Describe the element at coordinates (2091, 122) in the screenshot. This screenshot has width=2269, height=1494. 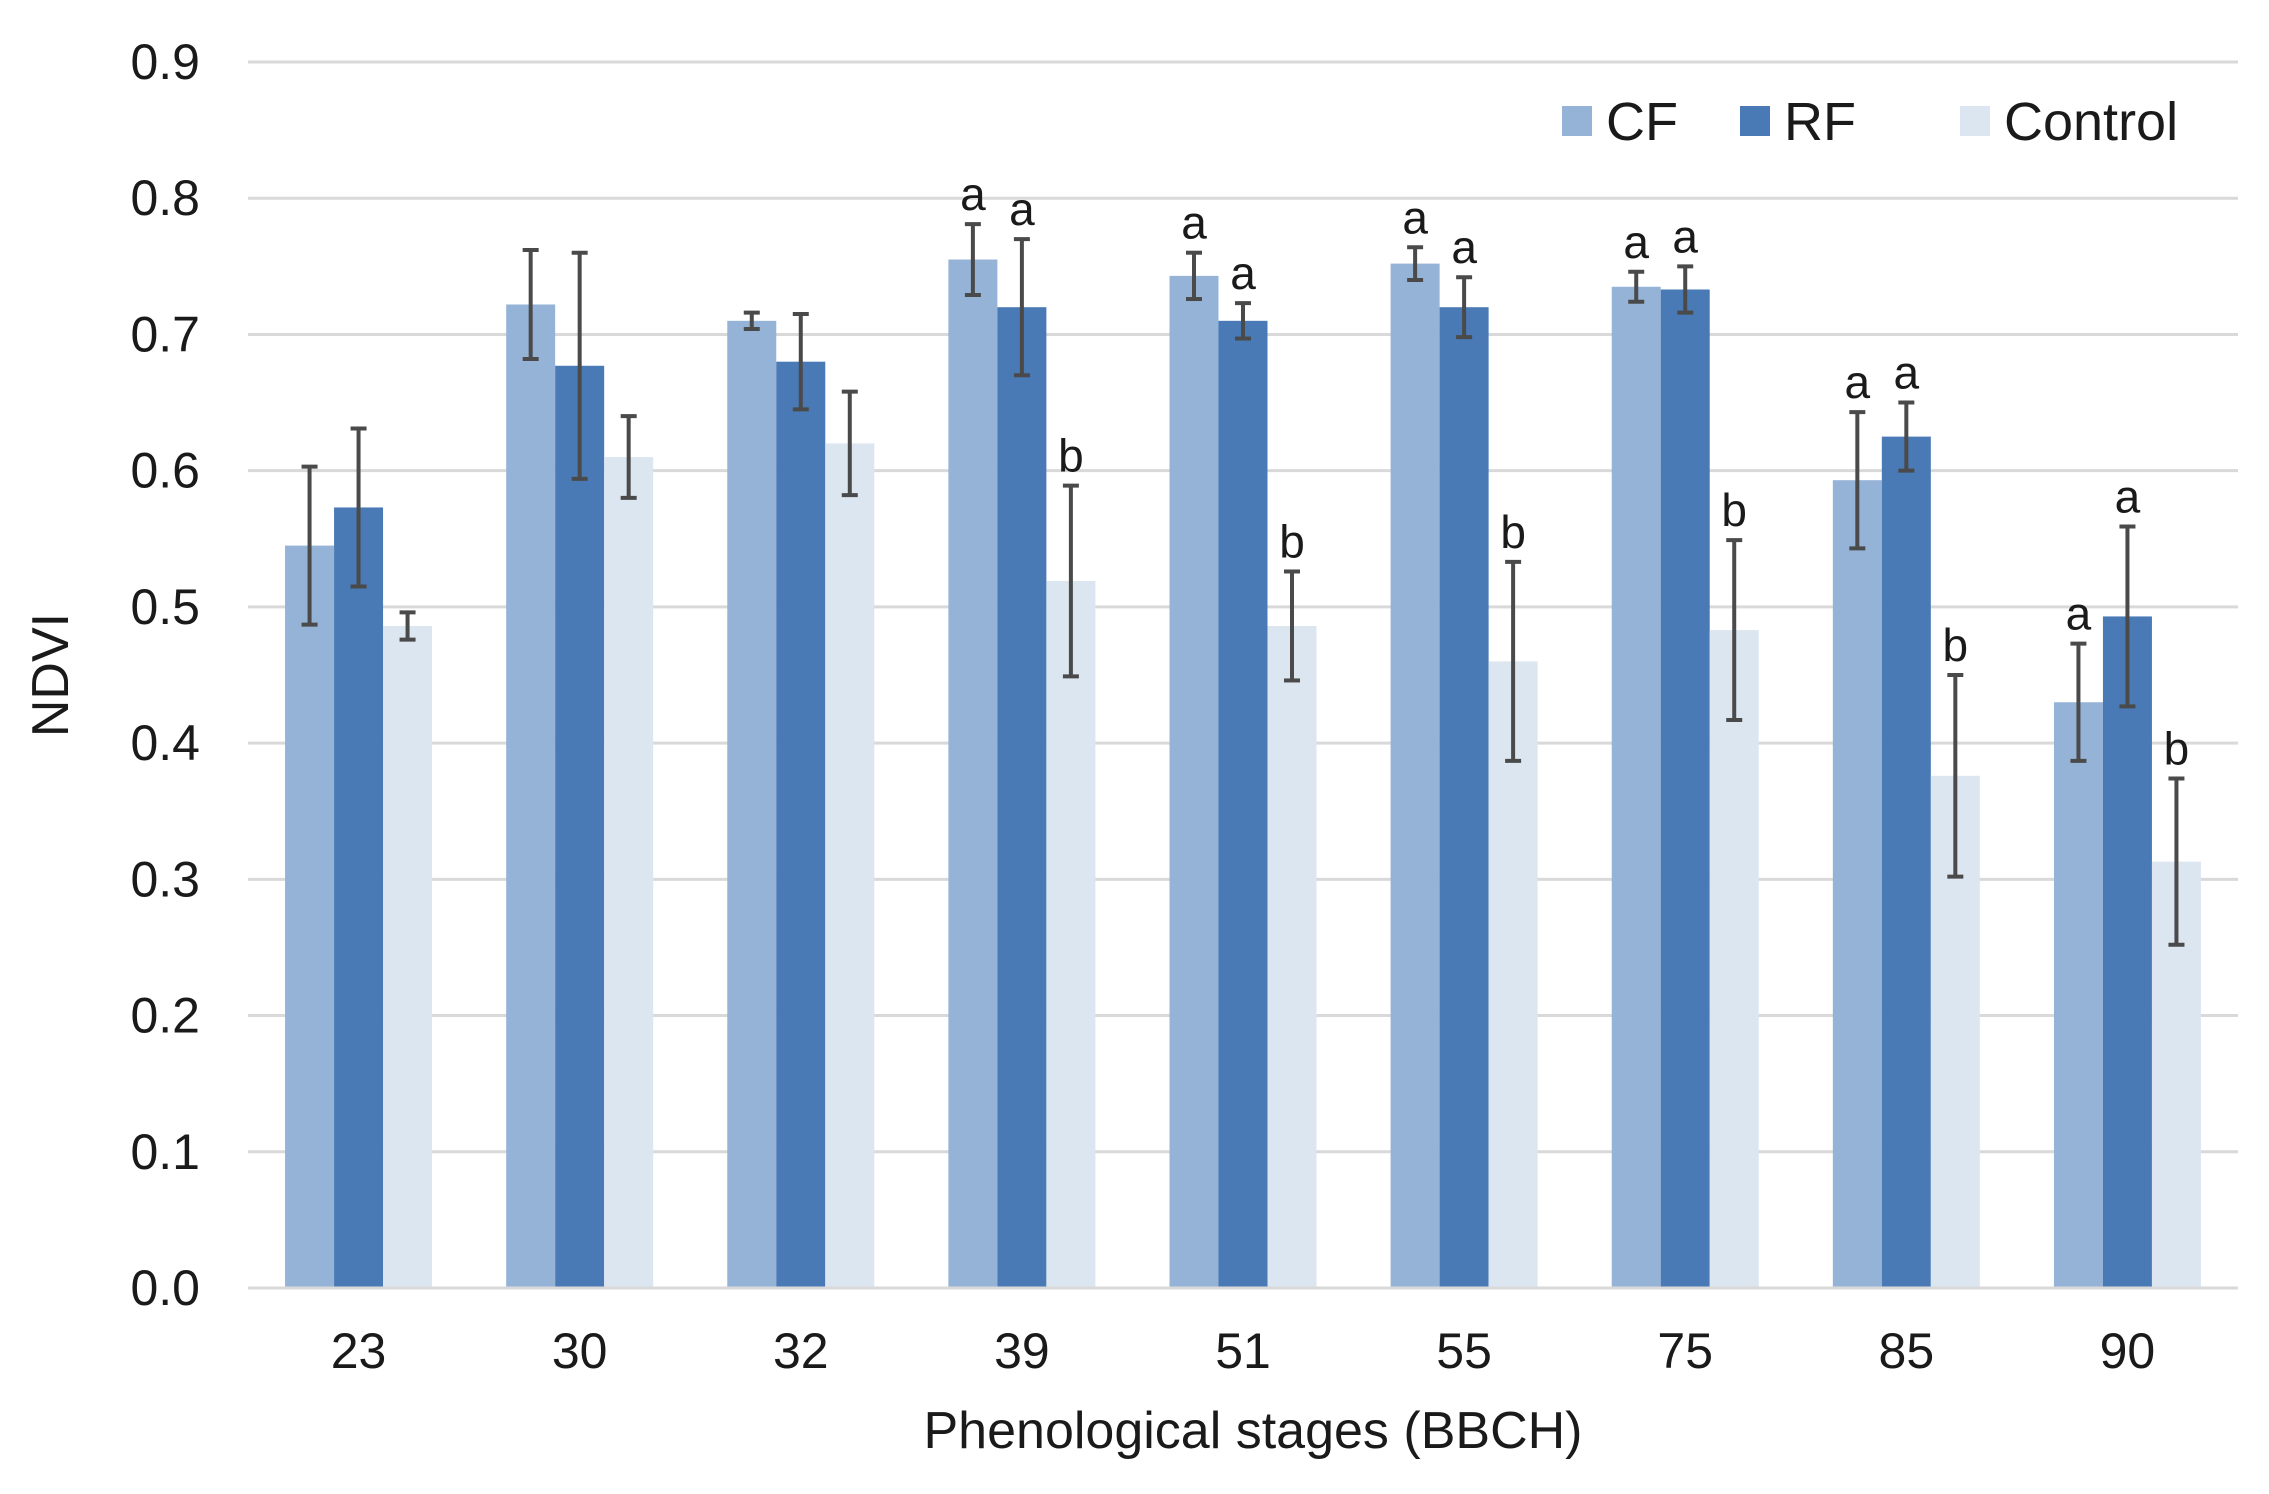
I see `legend-label: Control` at that location.